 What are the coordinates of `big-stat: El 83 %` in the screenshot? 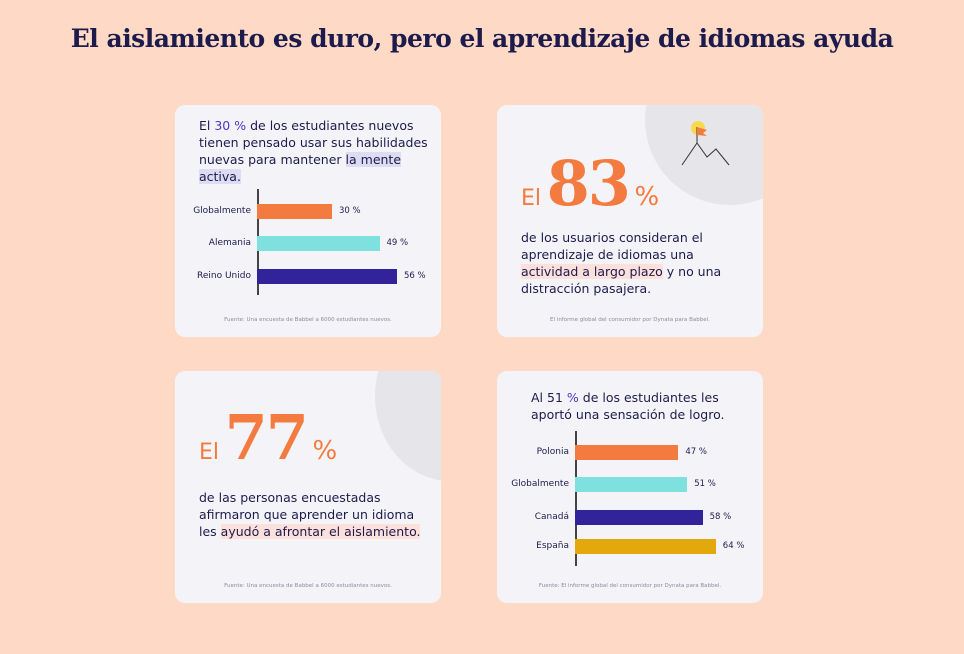 It's located at (590, 183).